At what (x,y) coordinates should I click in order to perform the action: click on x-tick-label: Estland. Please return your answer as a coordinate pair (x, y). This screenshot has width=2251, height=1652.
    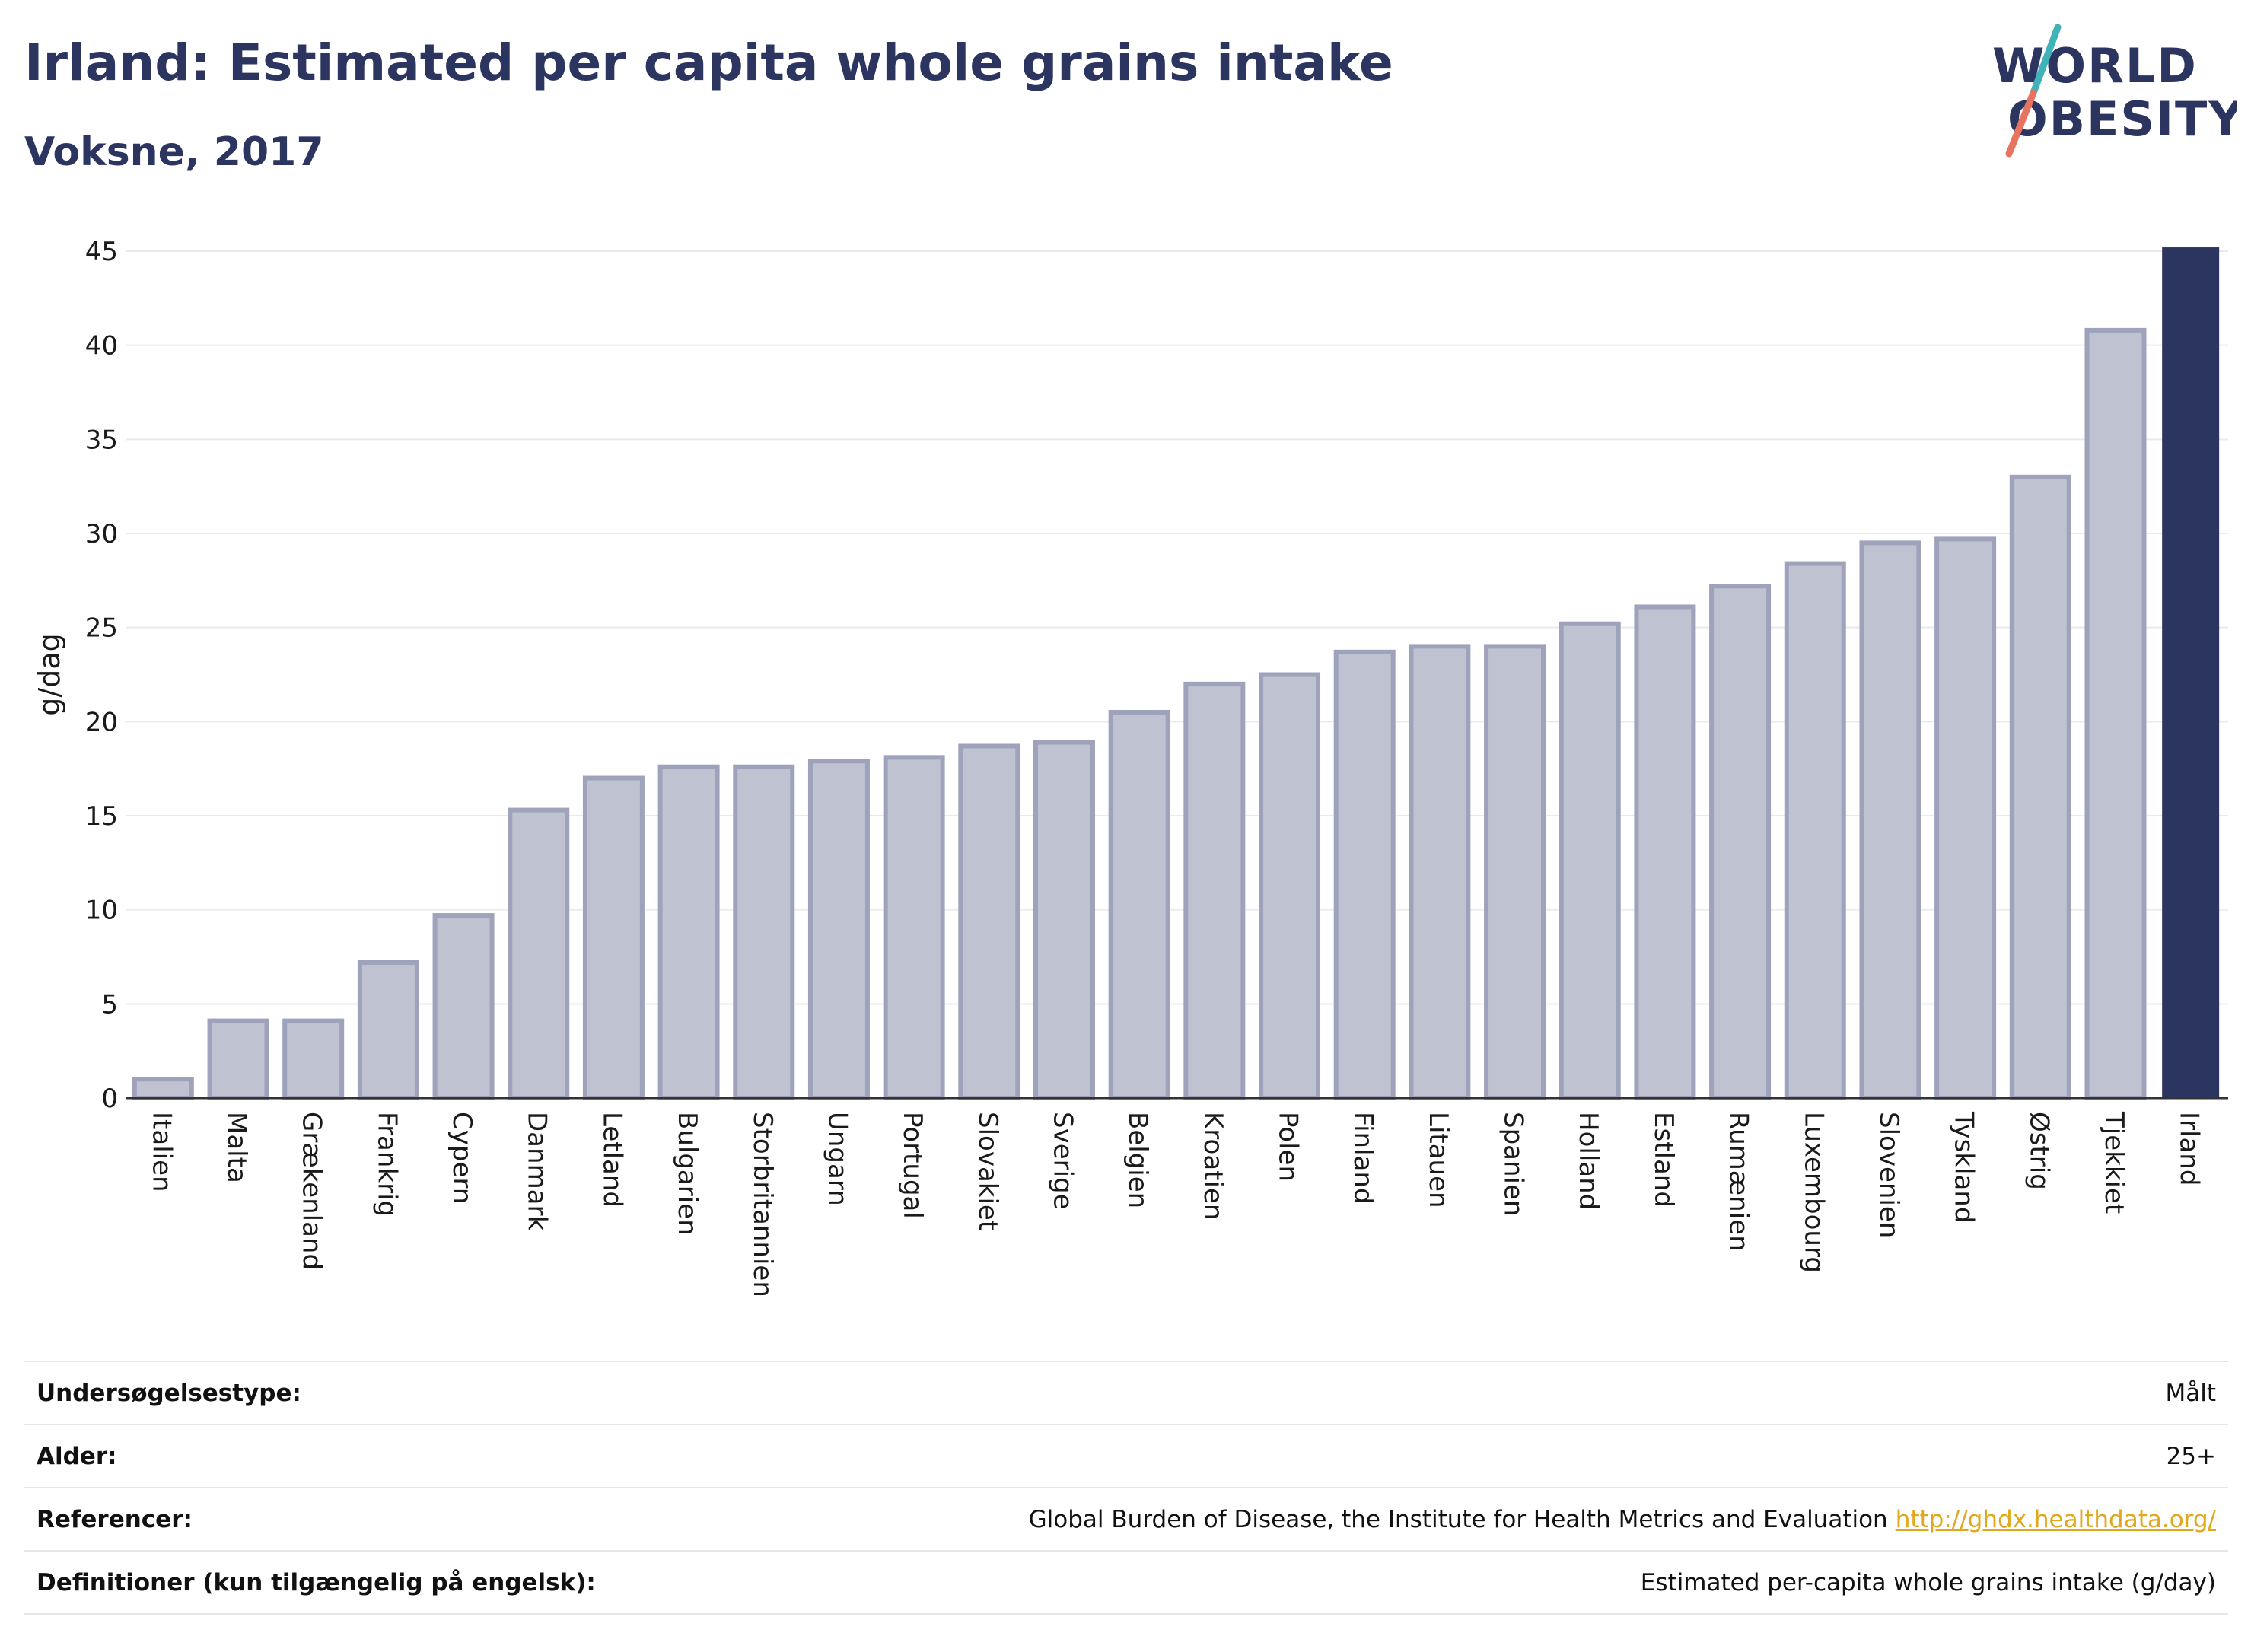
    Looking at the image, I should click on (1663, 1160).